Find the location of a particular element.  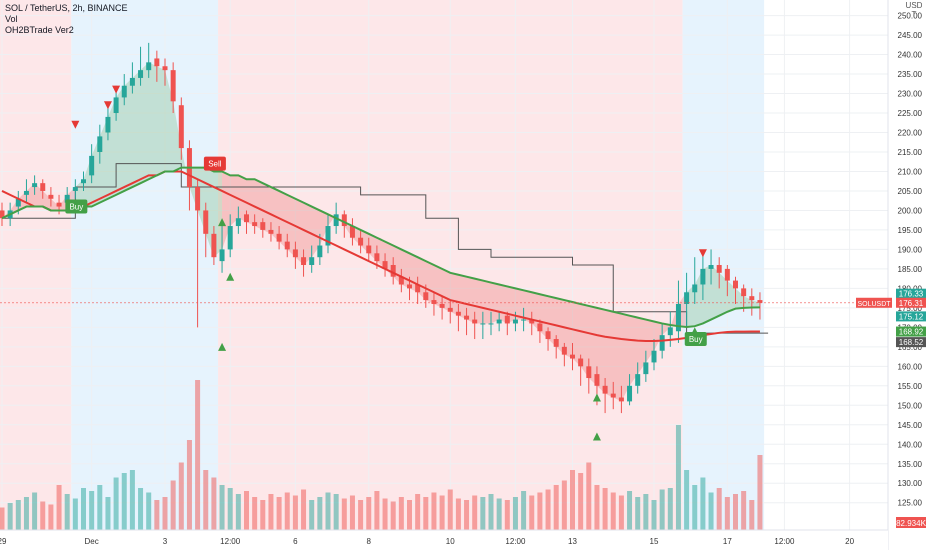

time-tick-label: 17 is located at coordinates (727, 541).